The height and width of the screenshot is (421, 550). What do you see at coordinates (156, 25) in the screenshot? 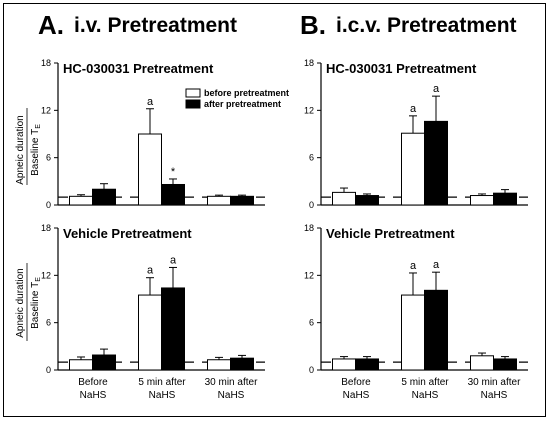
I see `section-a-title: i.v. Pretreatment` at bounding box center [156, 25].